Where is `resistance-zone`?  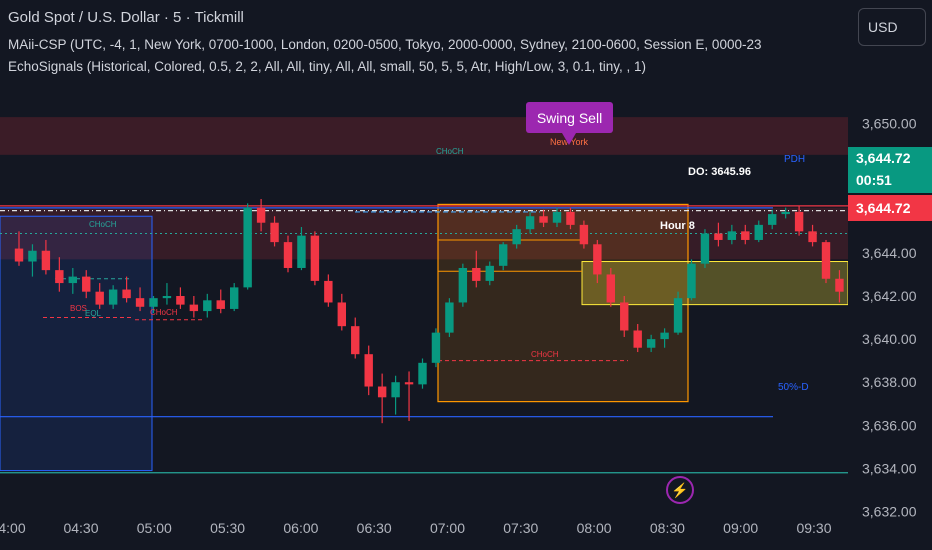 resistance-zone is located at coordinates (424, 136).